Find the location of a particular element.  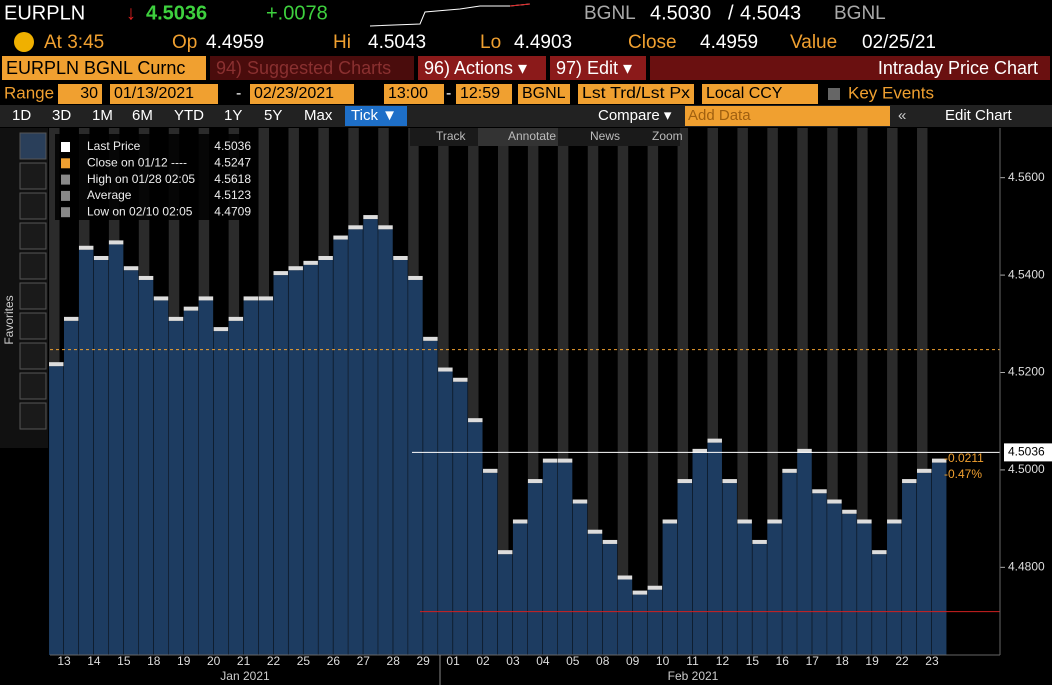

hi-label: Hi is located at coordinates (342, 42).